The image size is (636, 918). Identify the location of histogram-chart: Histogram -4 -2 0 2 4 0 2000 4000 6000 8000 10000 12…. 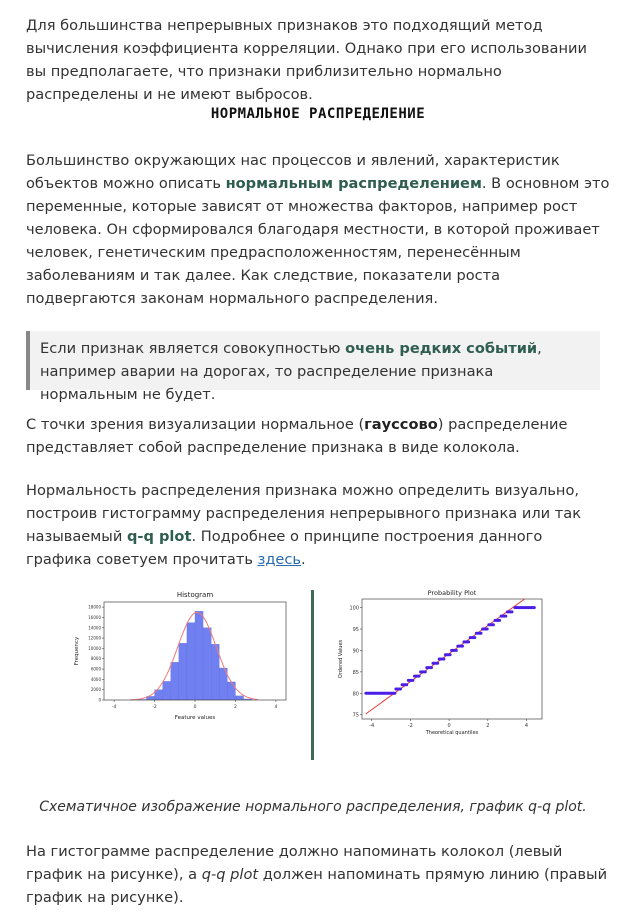
(180, 656).